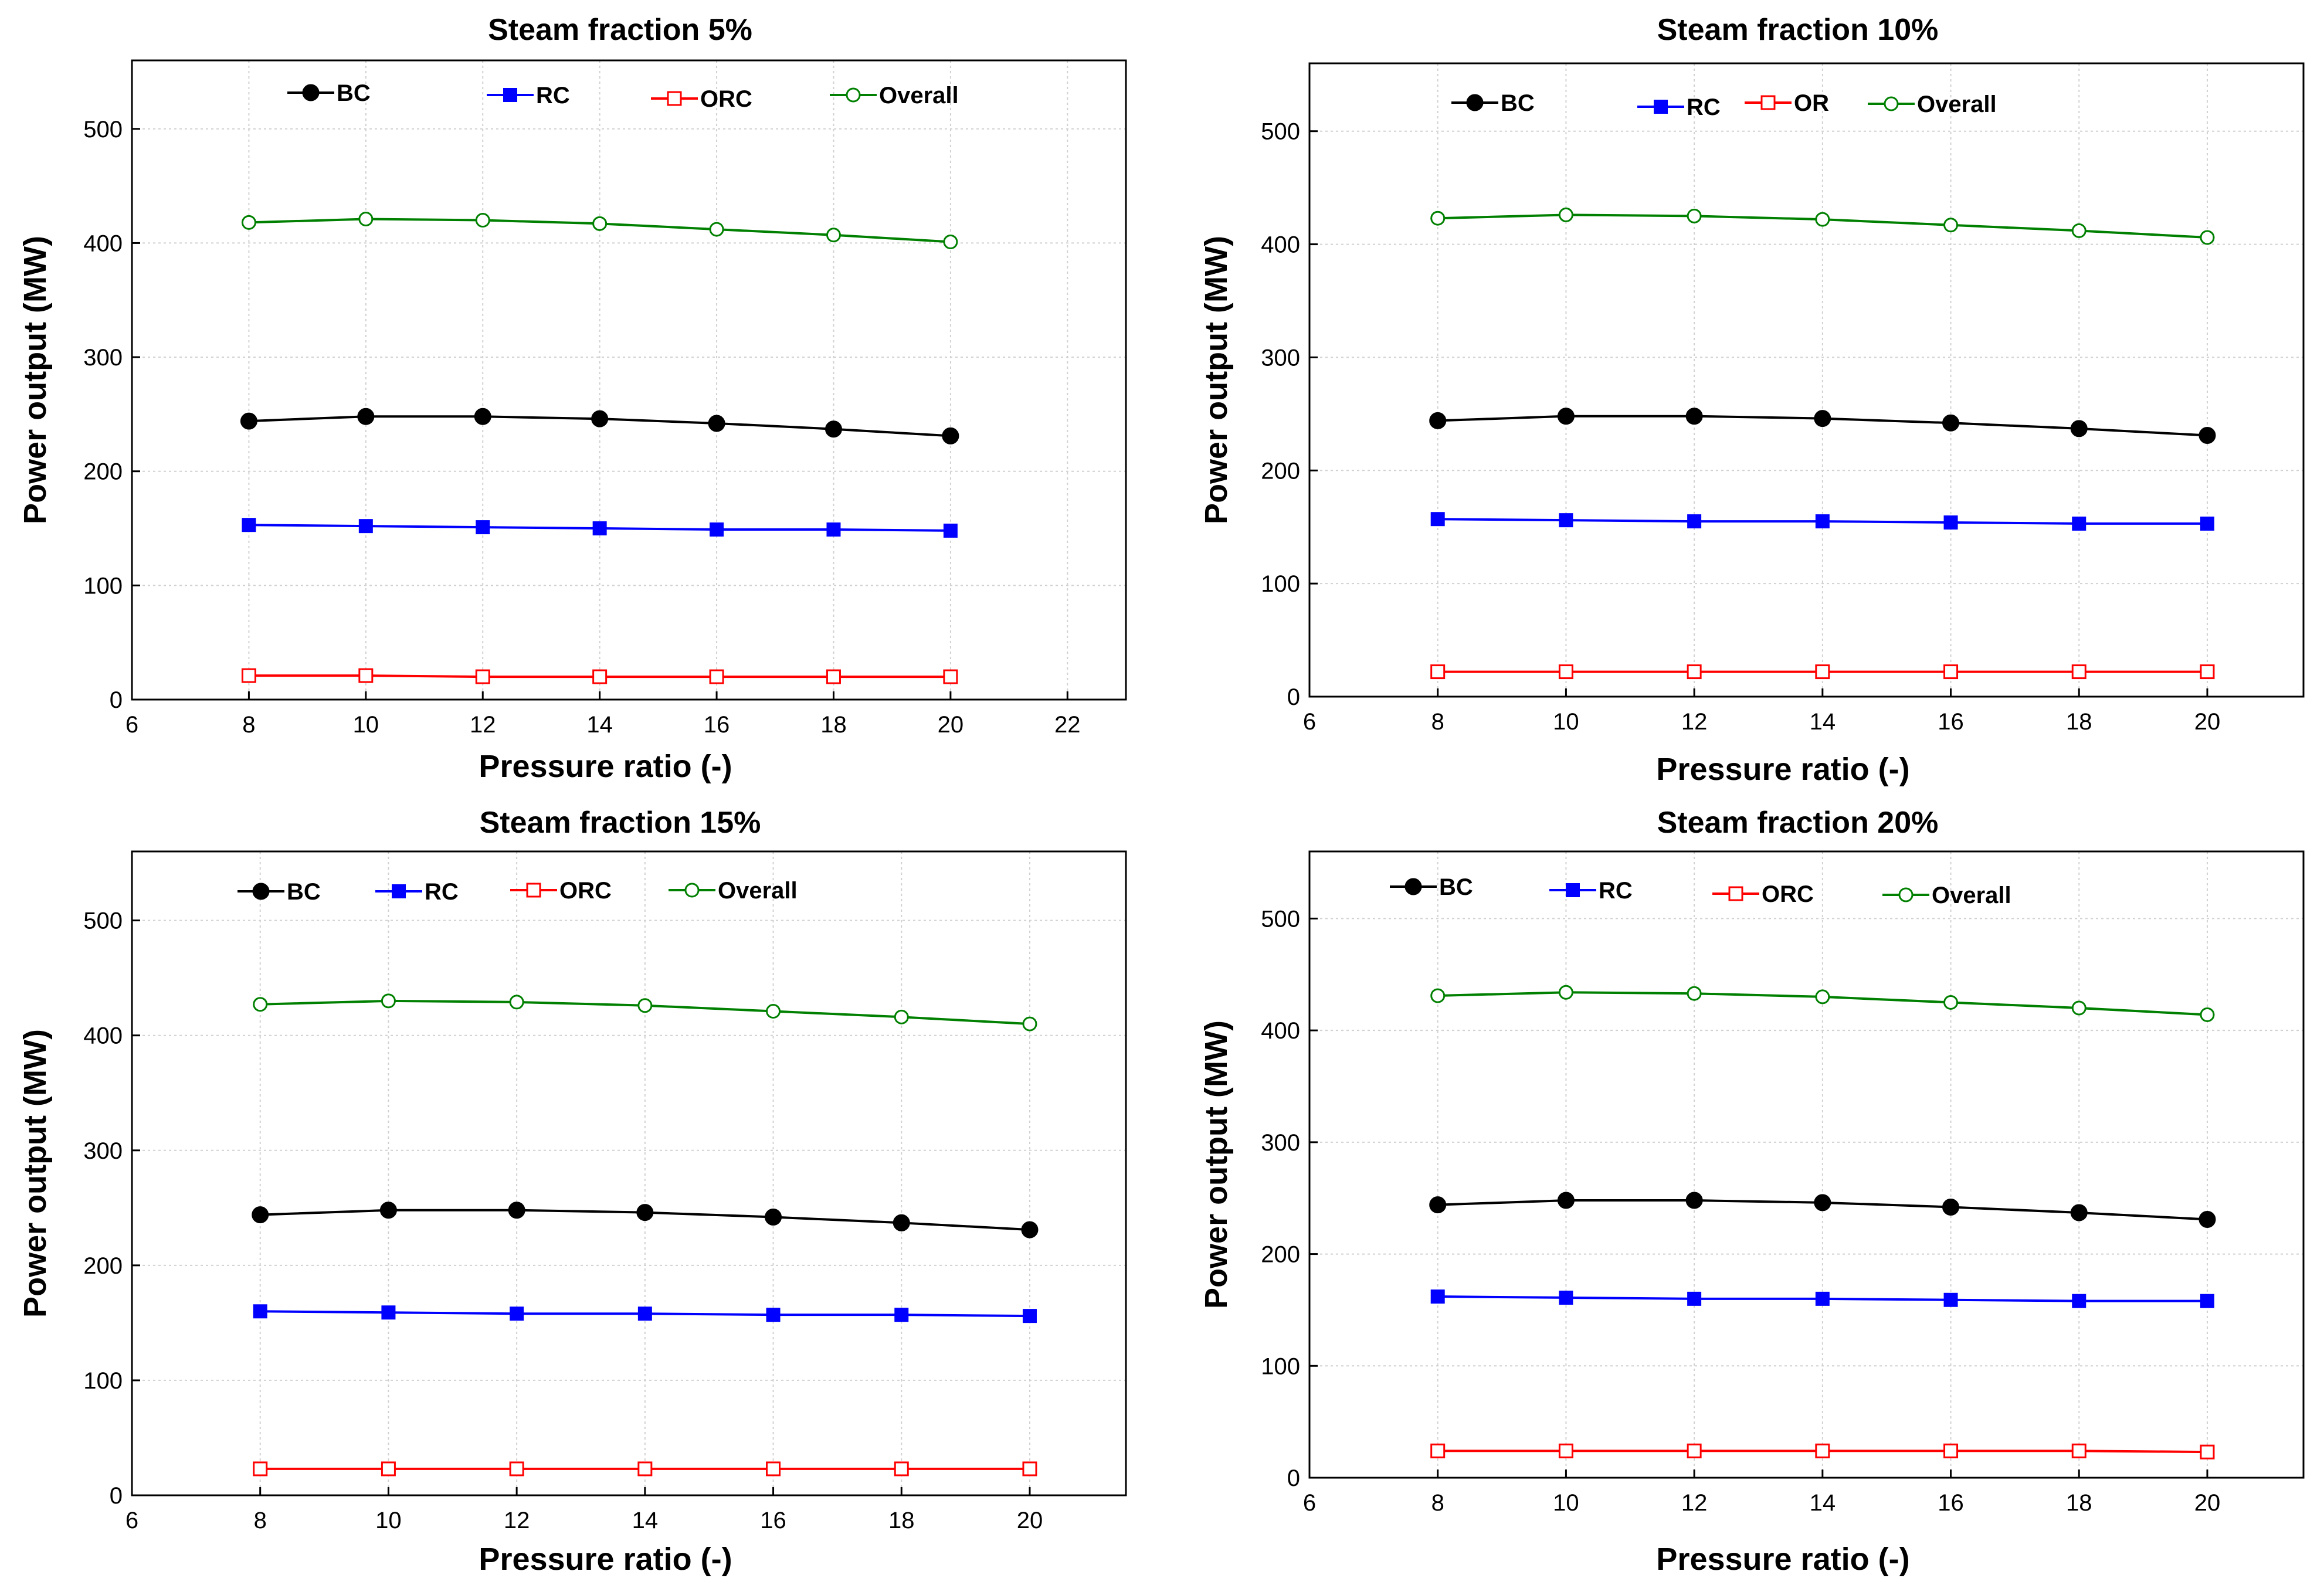 The width and height of the screenshot is (2324, 1595). What do you see at coordinates (599, 725) in the screenshot?
I see `x-tick-label: 14` at bounding box center [599, 725].